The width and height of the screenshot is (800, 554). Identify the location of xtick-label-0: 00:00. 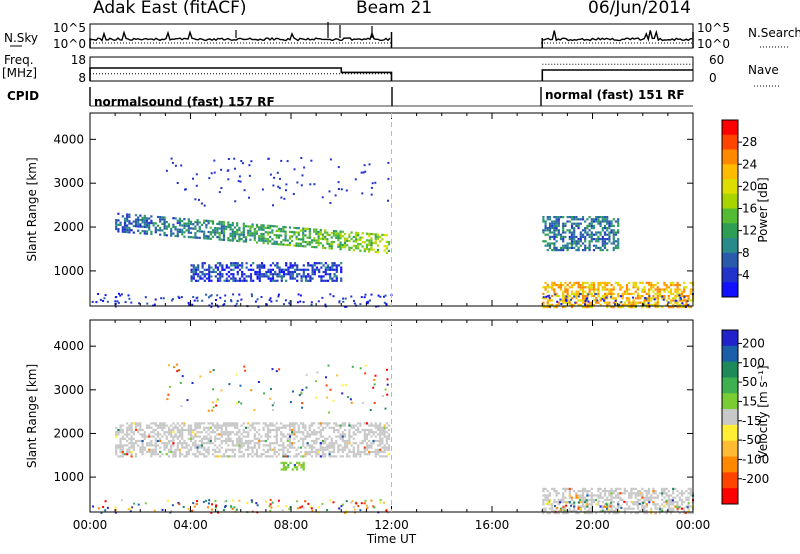
(90, 525).